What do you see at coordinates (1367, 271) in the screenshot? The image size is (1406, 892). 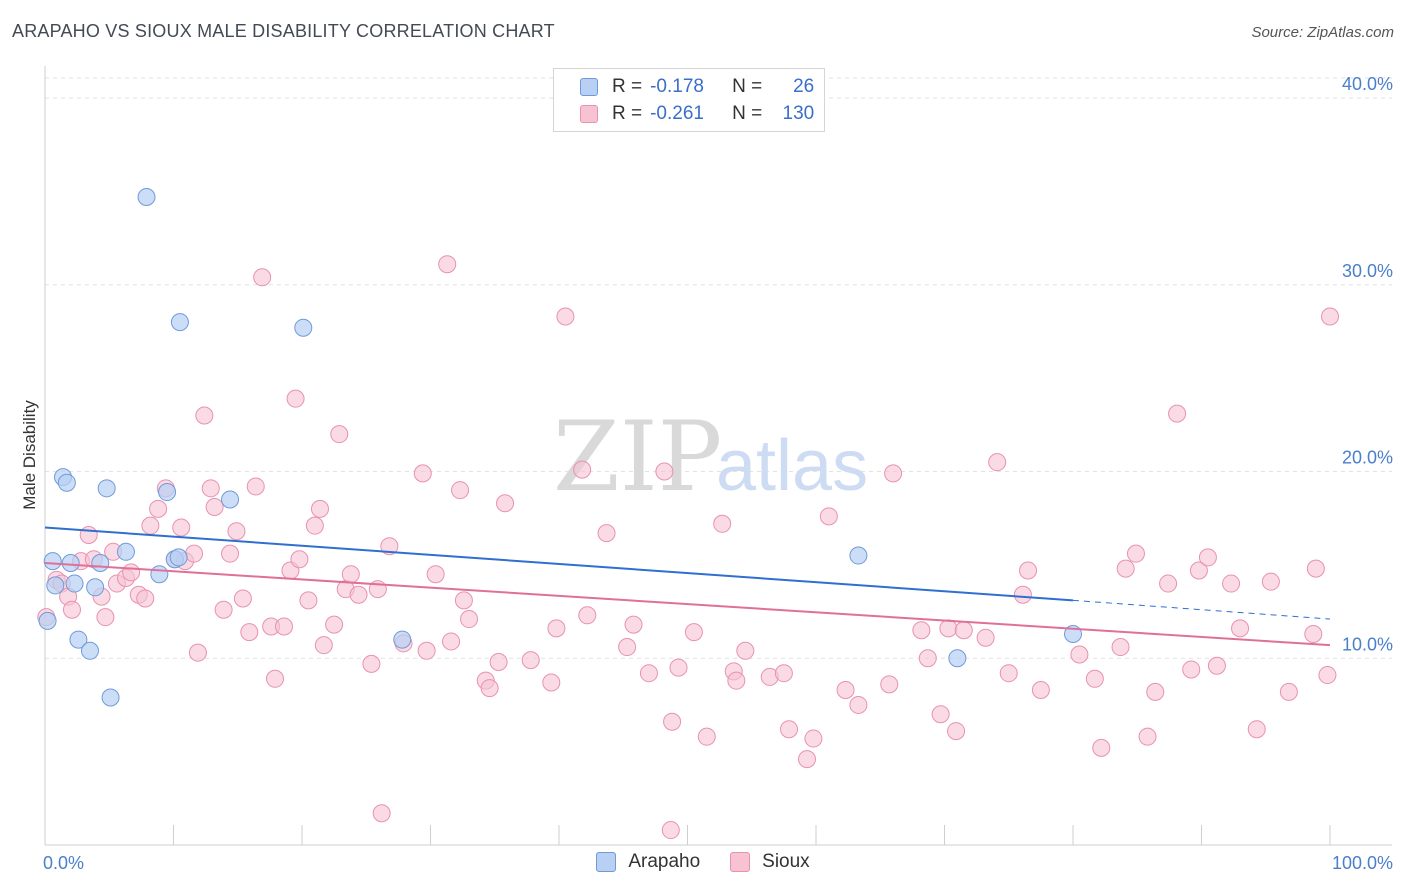 I see `y-tick-label: 30.0%` at bounding box center [1367, 271].